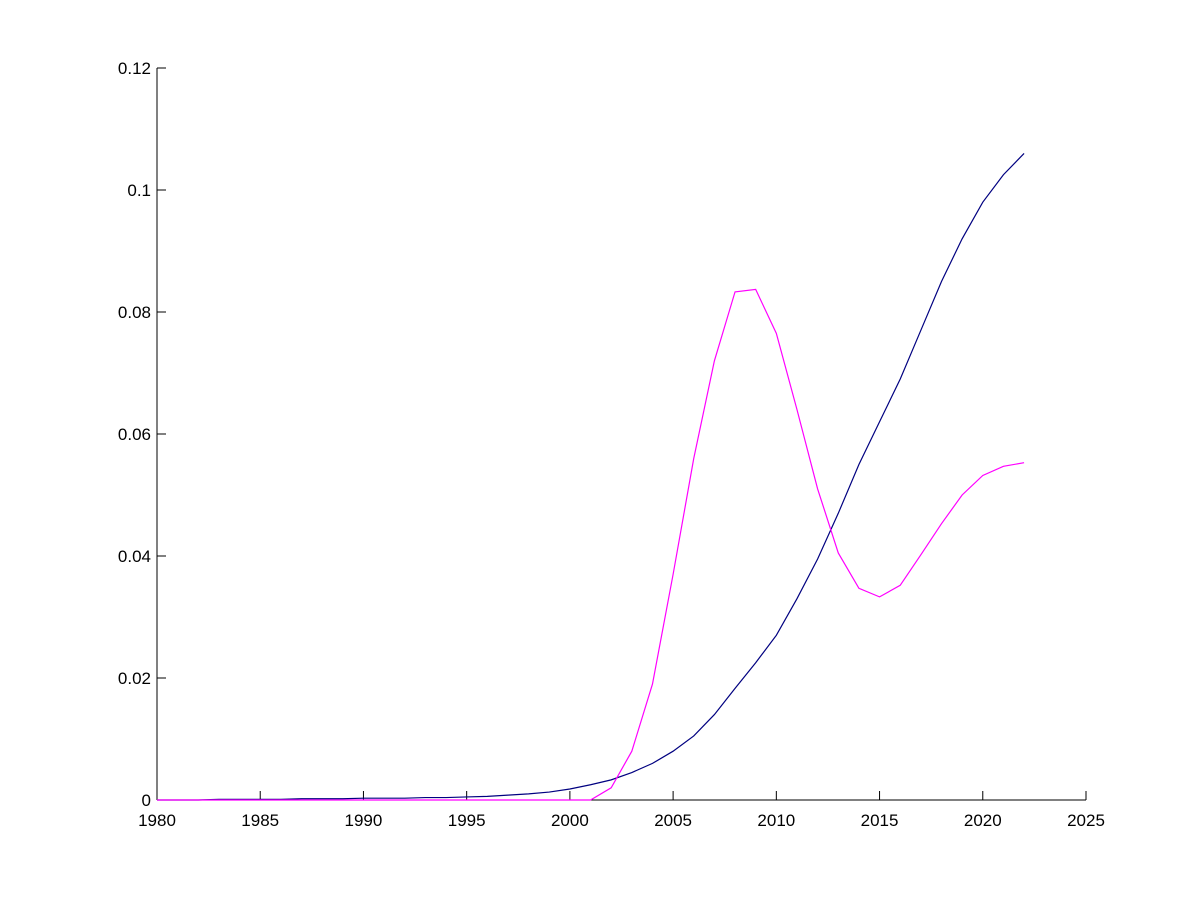 The width and height of the screenshot is (1200, 900). I want to click on x-tick-label: 2020, so click(983, 820).